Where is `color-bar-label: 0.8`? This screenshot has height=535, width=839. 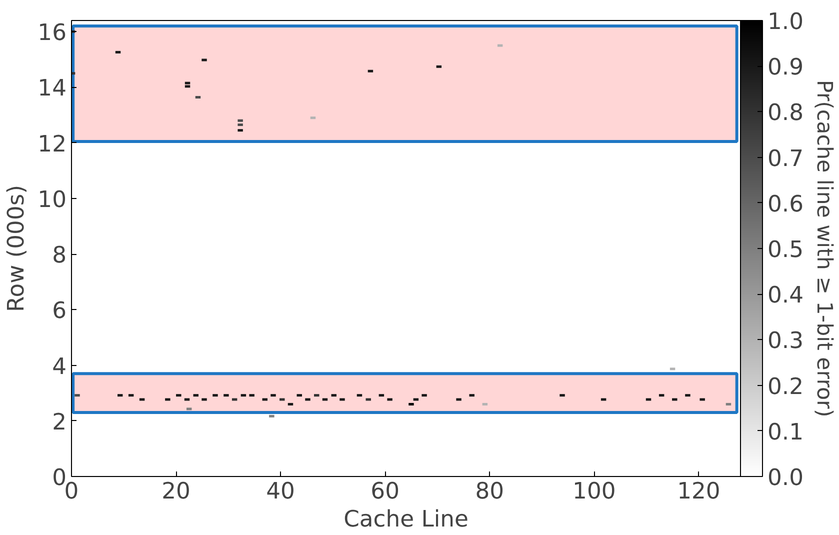 color-bar-label: 0.8 is located at coordinates (786, 113).